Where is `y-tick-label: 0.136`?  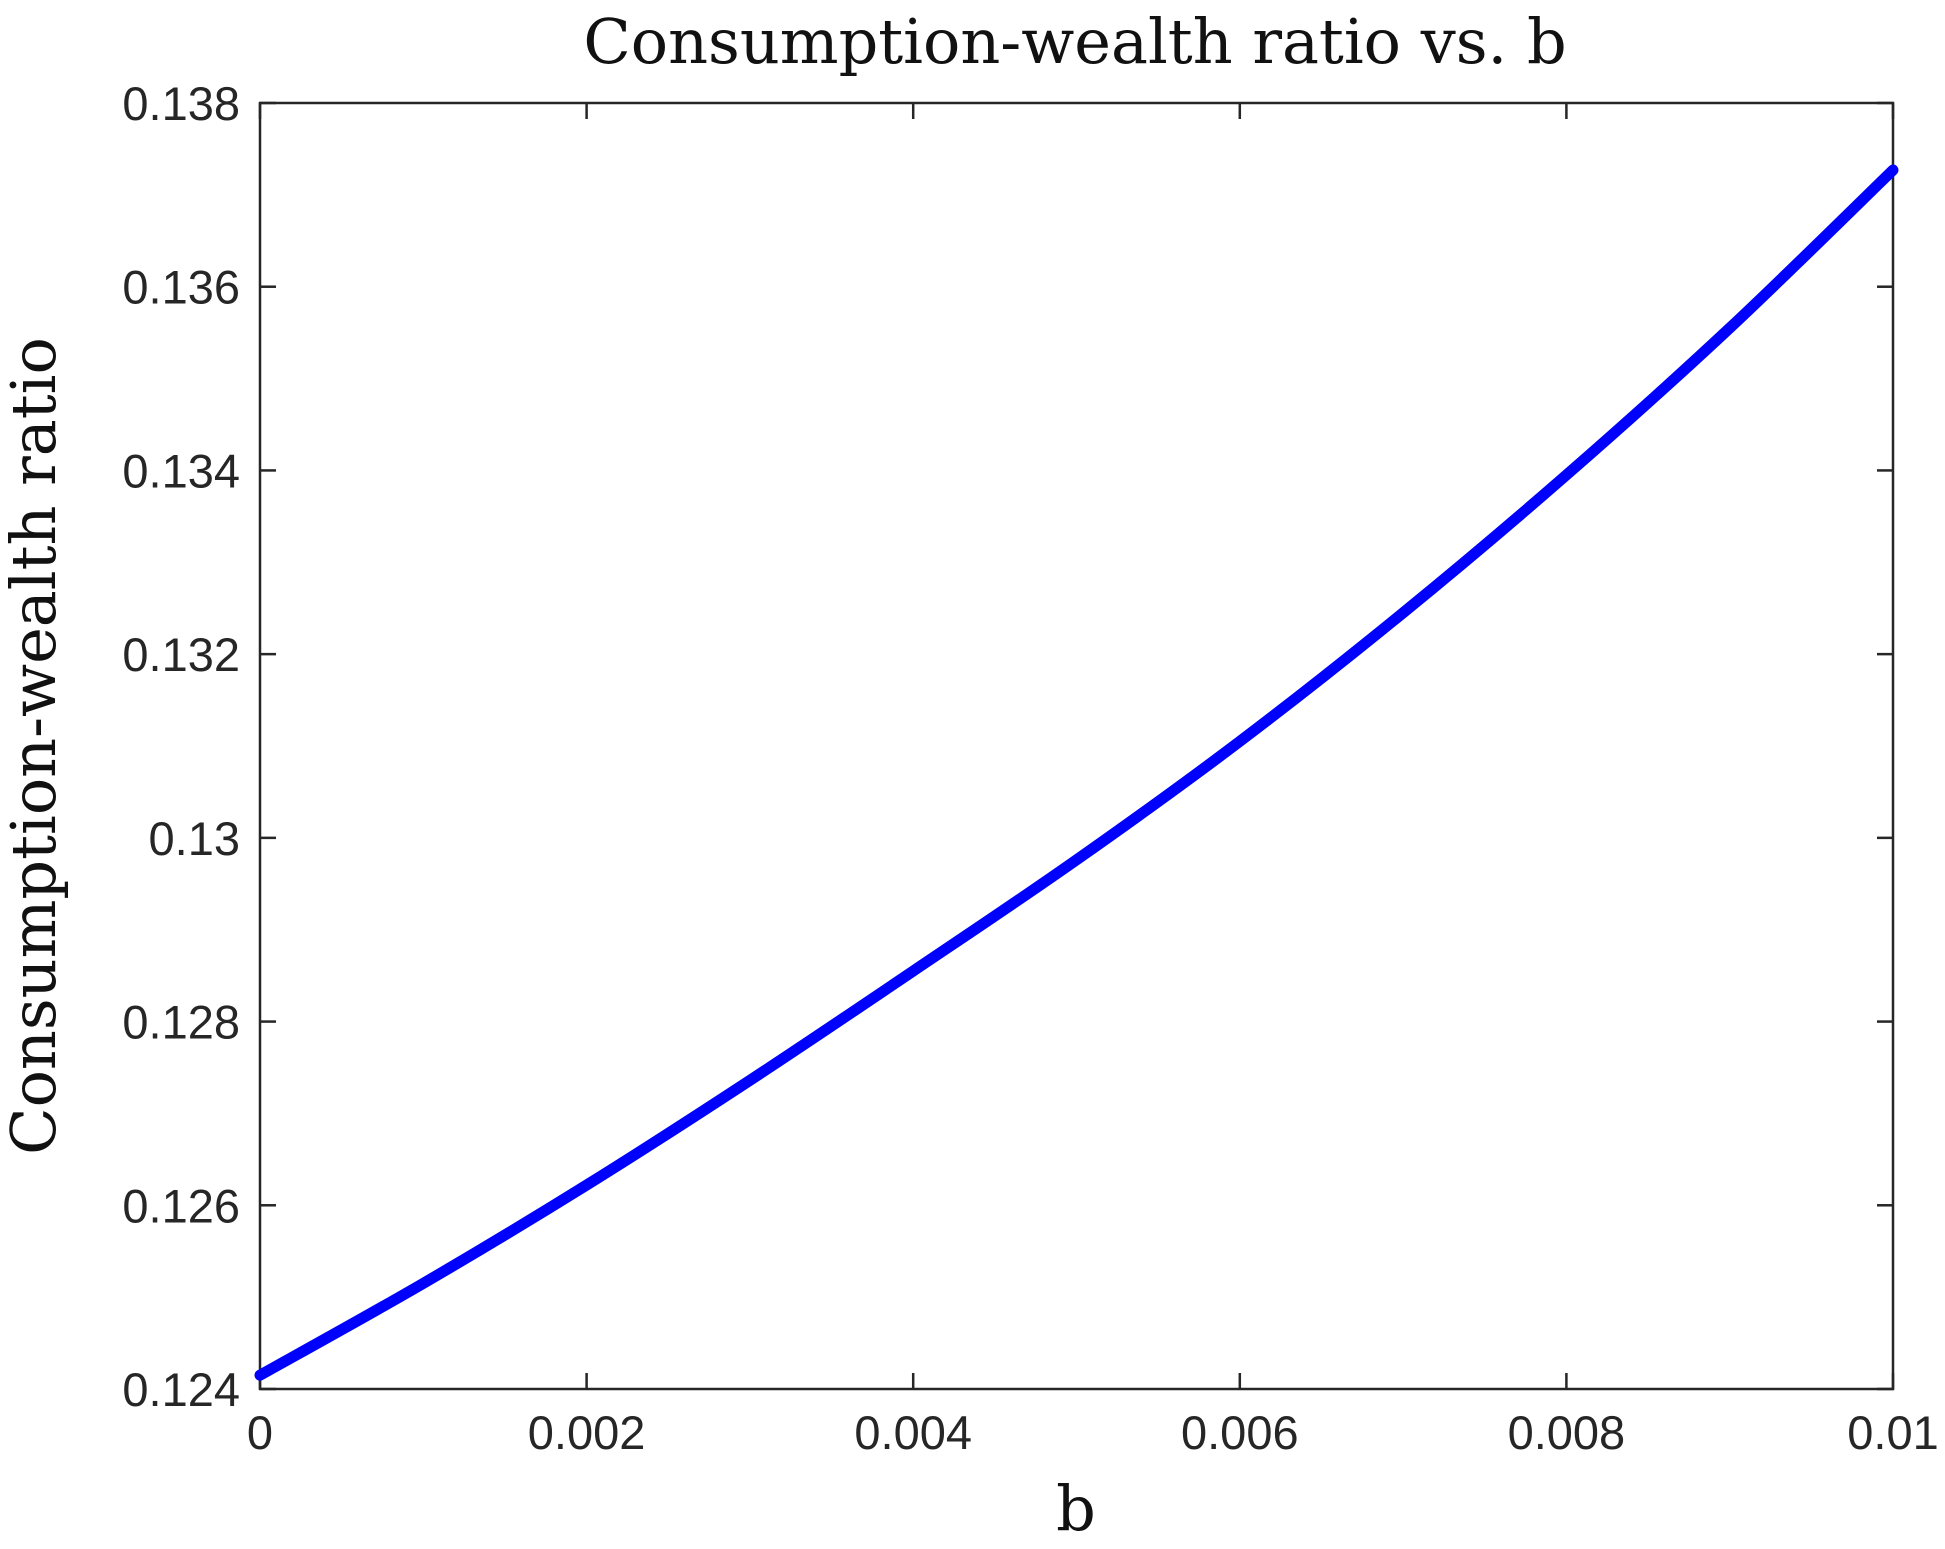 y-tick-label: 0.136 is located at coordinates (181, 287).